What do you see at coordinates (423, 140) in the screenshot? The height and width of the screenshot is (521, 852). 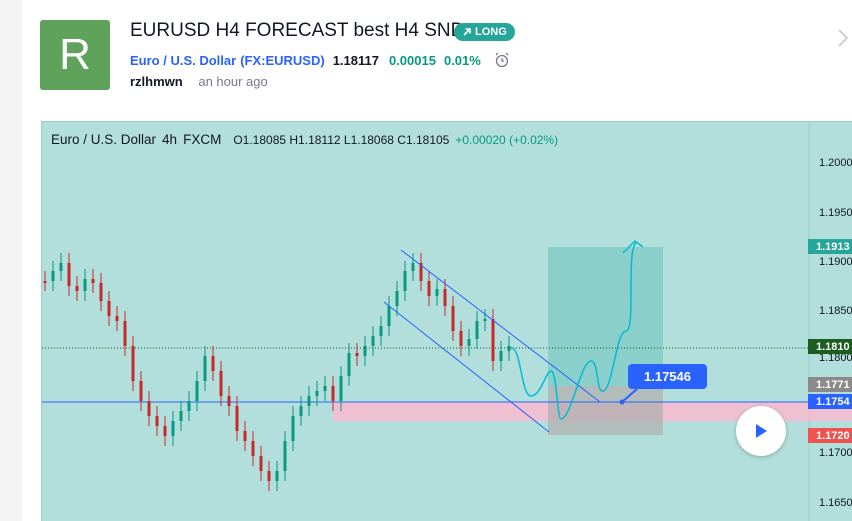 I see `legend-close: C1.18105` at bounding box center [423, 140].